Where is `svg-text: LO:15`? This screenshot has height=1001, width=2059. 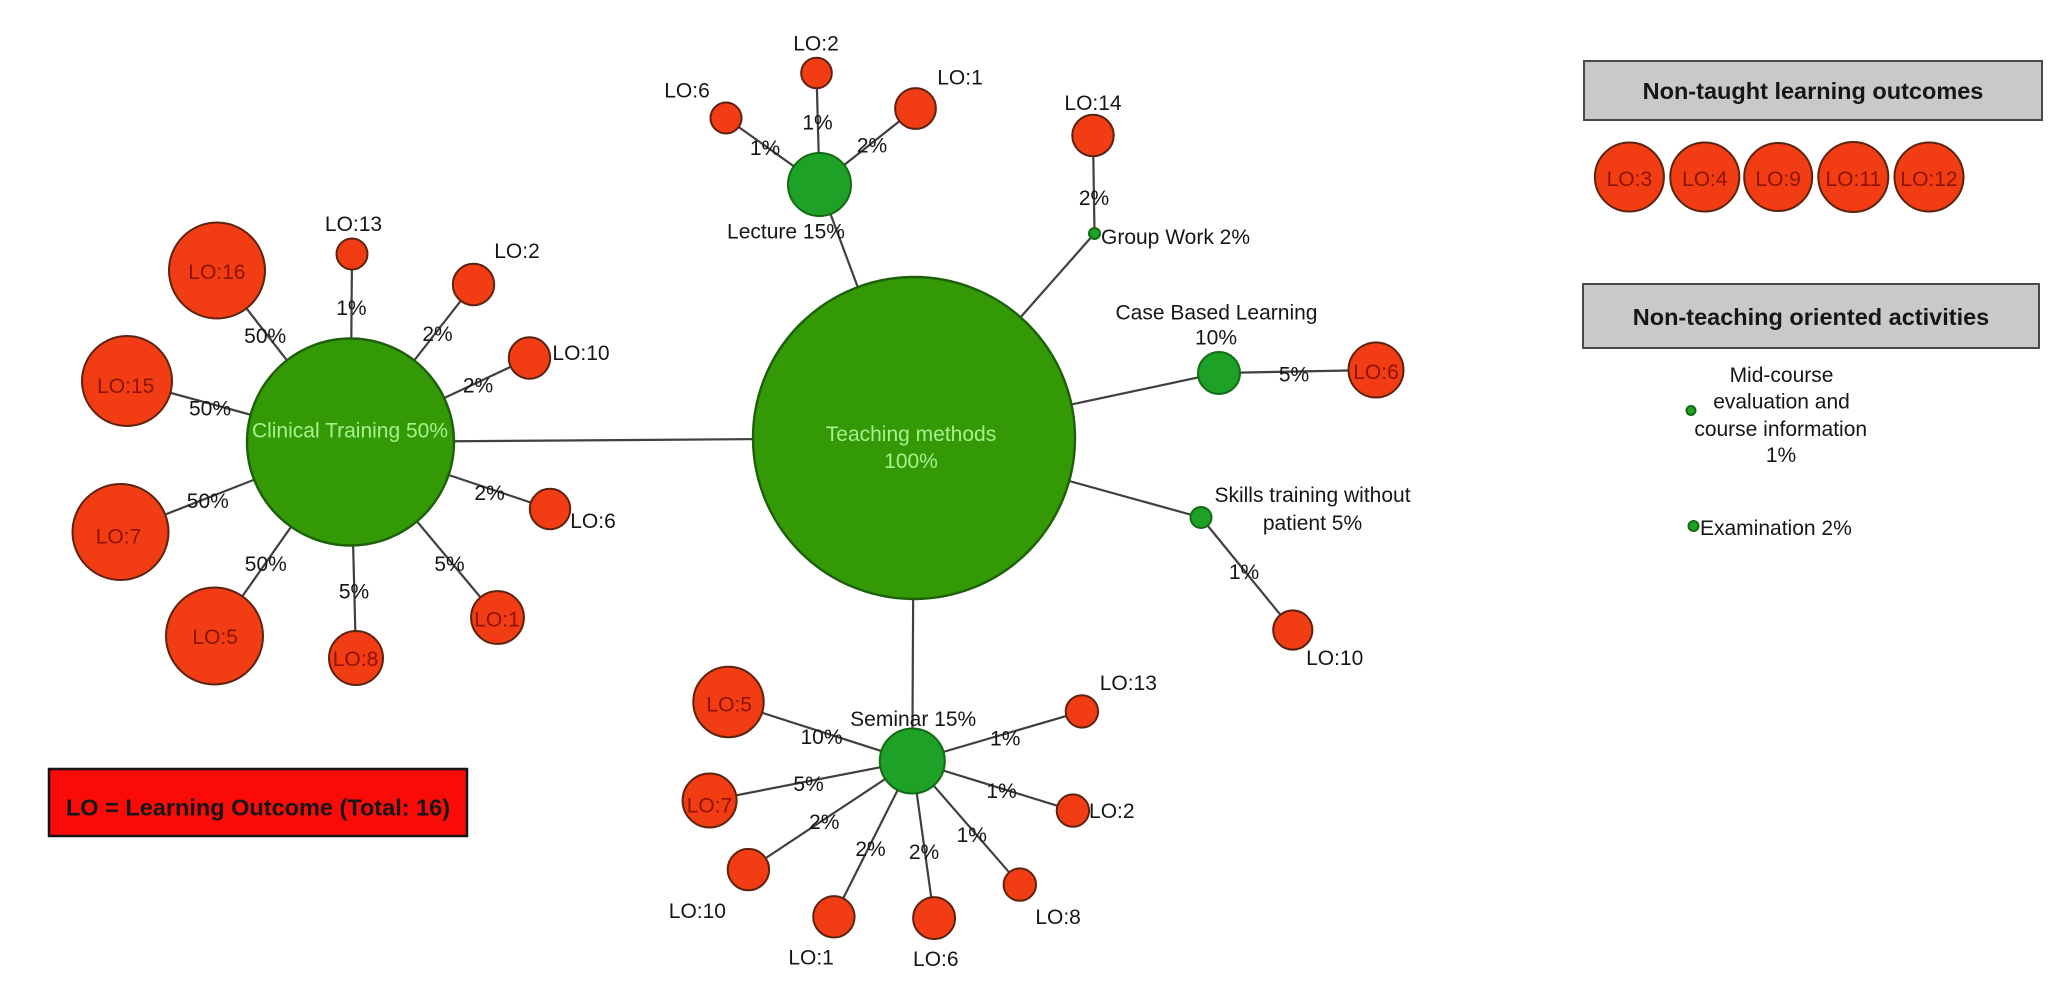 svg-text: LO:15 is located at coordinates (125, 386).